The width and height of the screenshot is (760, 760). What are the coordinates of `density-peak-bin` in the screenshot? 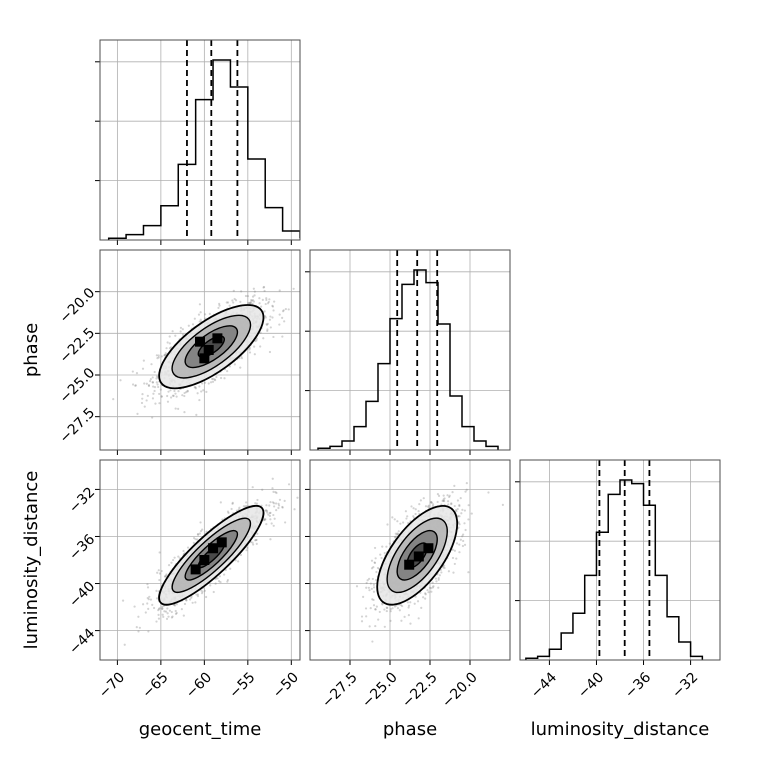 It's located at (204, 358).